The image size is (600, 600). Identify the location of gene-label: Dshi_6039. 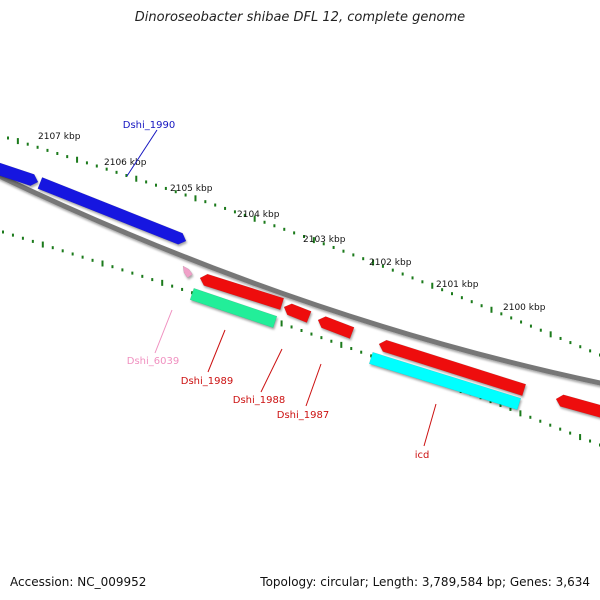
(153, 361).